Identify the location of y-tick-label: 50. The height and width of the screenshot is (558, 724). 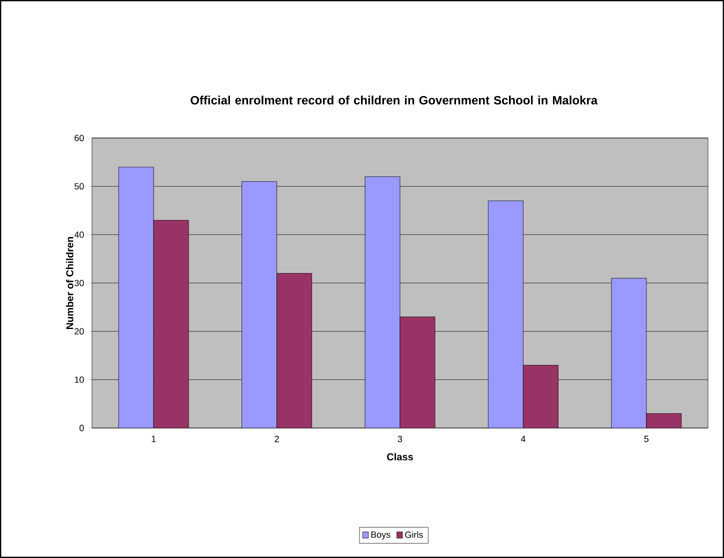
(79, 186).